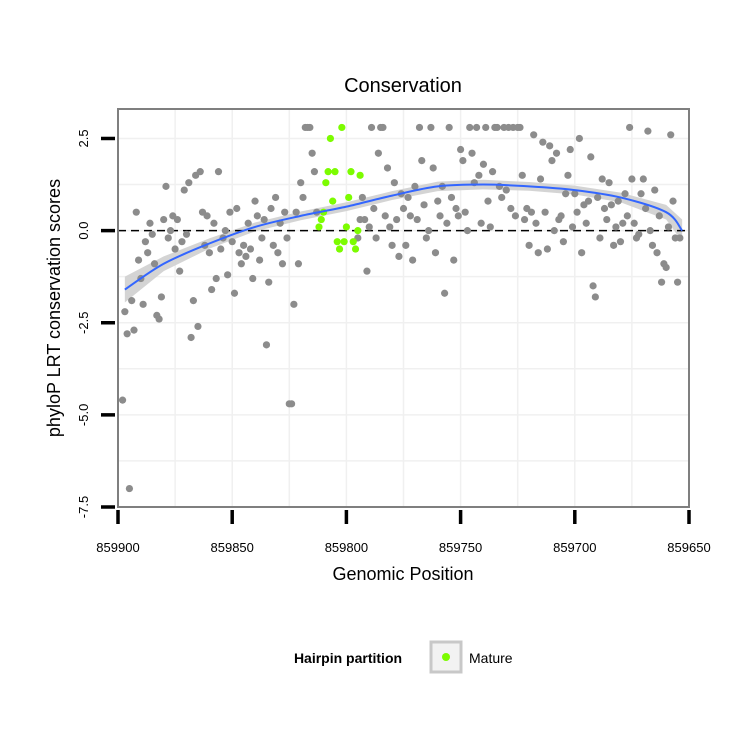 The width and height of the screenshot is (750, 750). Describe the element at coordinates (83, 507) in the screenshot. I see `y-tick-label: -7.5` at that location.